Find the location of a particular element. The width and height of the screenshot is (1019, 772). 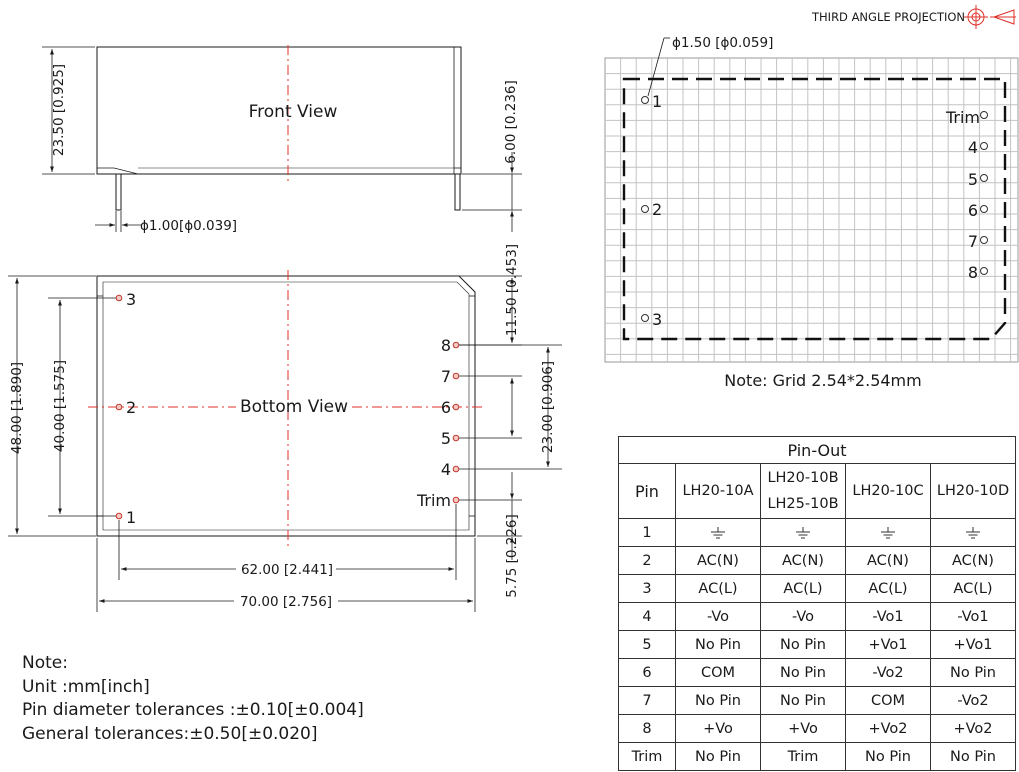

note-heading: Note: is located at coordinates (45, 663).